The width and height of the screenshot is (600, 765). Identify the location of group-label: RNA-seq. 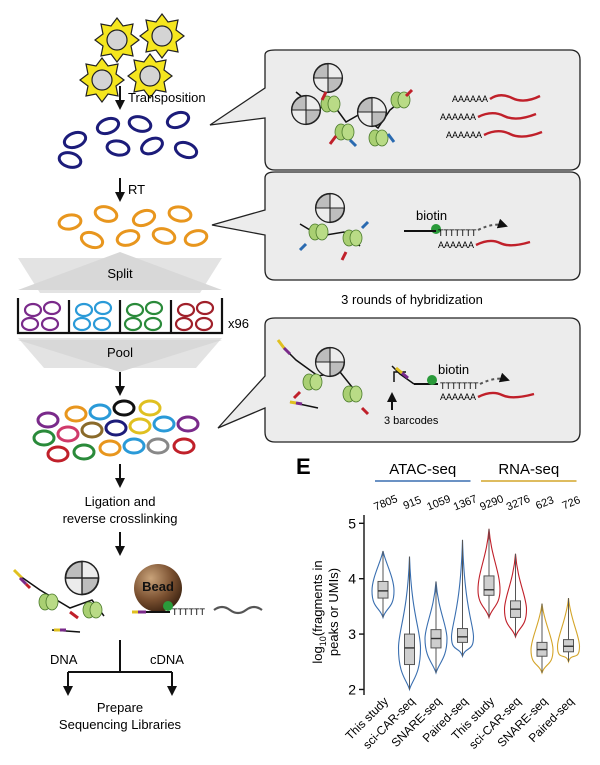
(528, 469).